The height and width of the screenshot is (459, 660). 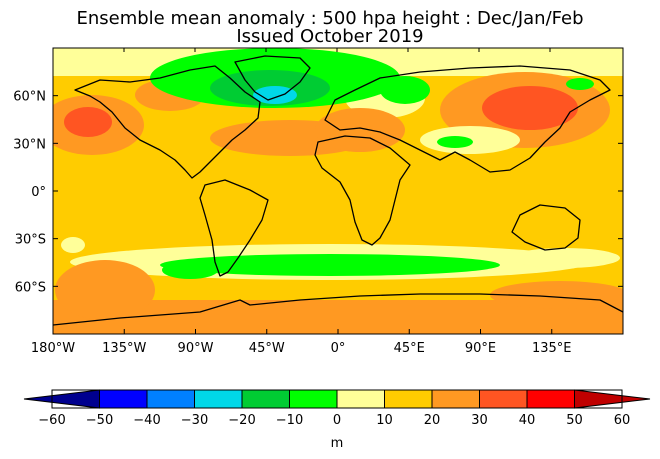 I want to click on figure-subtitle: Issued October 2019, so click(x=330, y=36).